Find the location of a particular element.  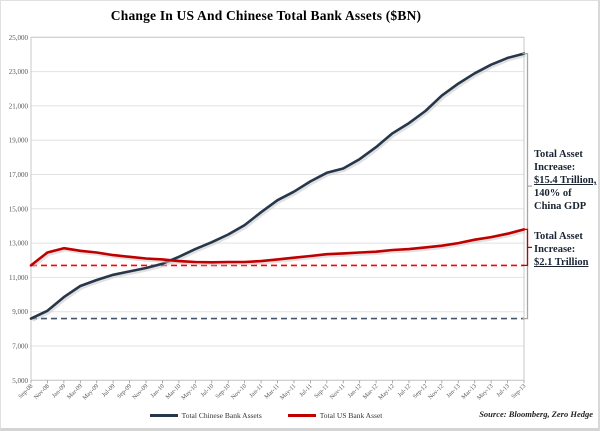

x-axis-tick-label: Mar-09 is located at coordinates (75, 392).